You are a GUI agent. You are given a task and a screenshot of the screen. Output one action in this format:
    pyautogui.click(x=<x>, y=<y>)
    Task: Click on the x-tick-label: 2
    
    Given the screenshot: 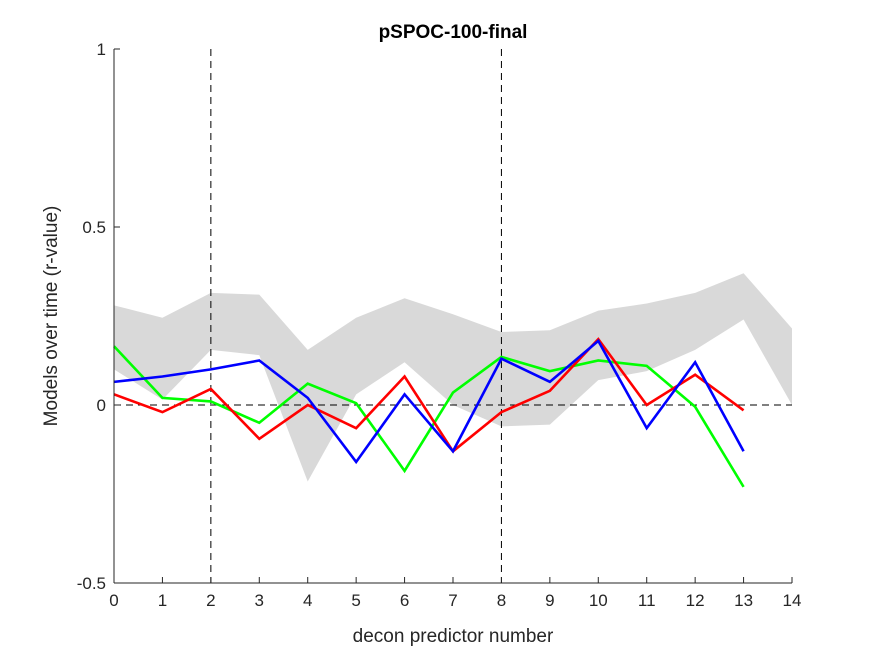 What is the action you would take?
    pyautogui.click(x=210, y=600)
    